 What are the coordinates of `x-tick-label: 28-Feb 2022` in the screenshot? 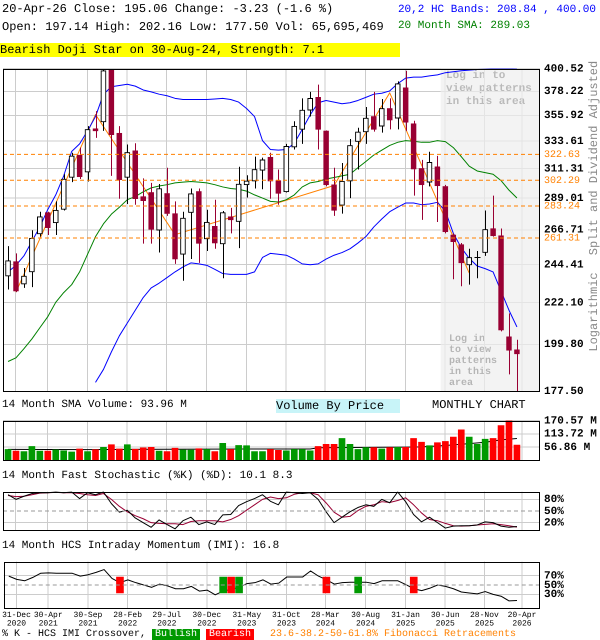 It's located at (127, 619).